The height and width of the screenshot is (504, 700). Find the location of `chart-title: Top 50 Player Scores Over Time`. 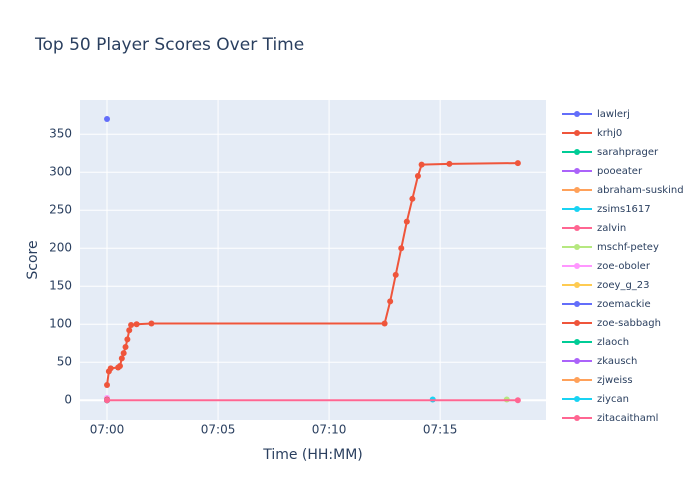

chart-title: Top 50 Player Scores Over Time is located at coordinates (169, 45).